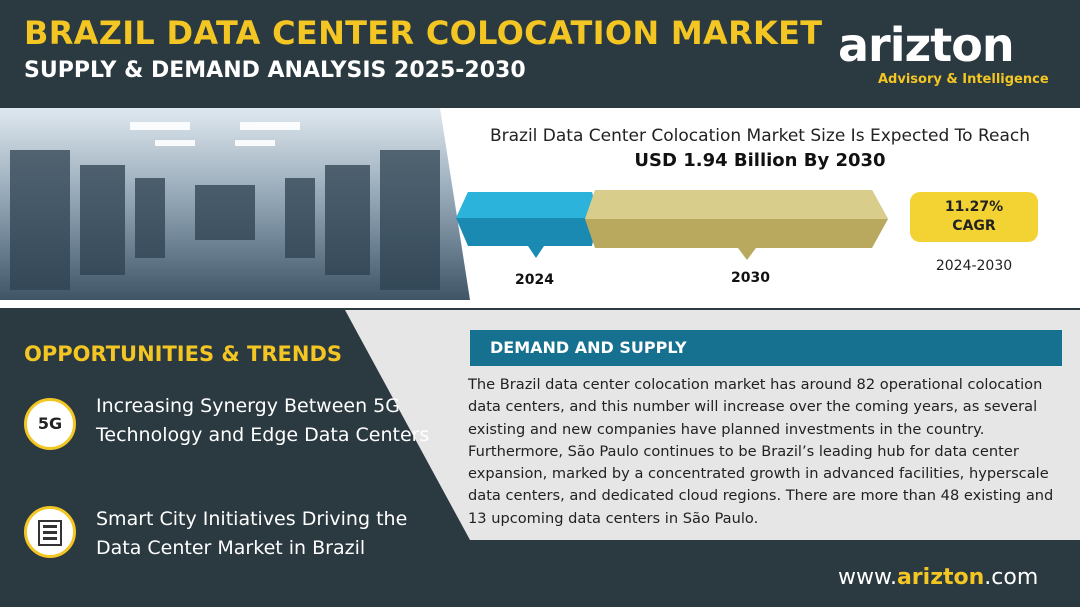 The image size is (1080, 607). Describe the element at coordinates (963, 79) in the screenshot. I see `logo-tagline: Advisory & Intelligence` at that location.